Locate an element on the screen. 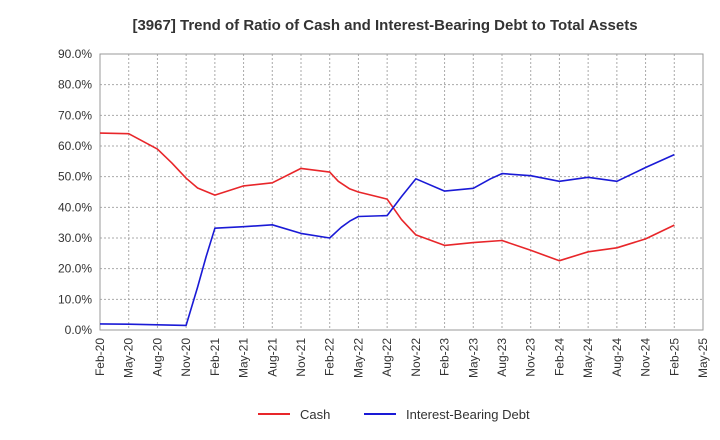  x-tick-label: Aug-23 is located at coordinates (502, 357).